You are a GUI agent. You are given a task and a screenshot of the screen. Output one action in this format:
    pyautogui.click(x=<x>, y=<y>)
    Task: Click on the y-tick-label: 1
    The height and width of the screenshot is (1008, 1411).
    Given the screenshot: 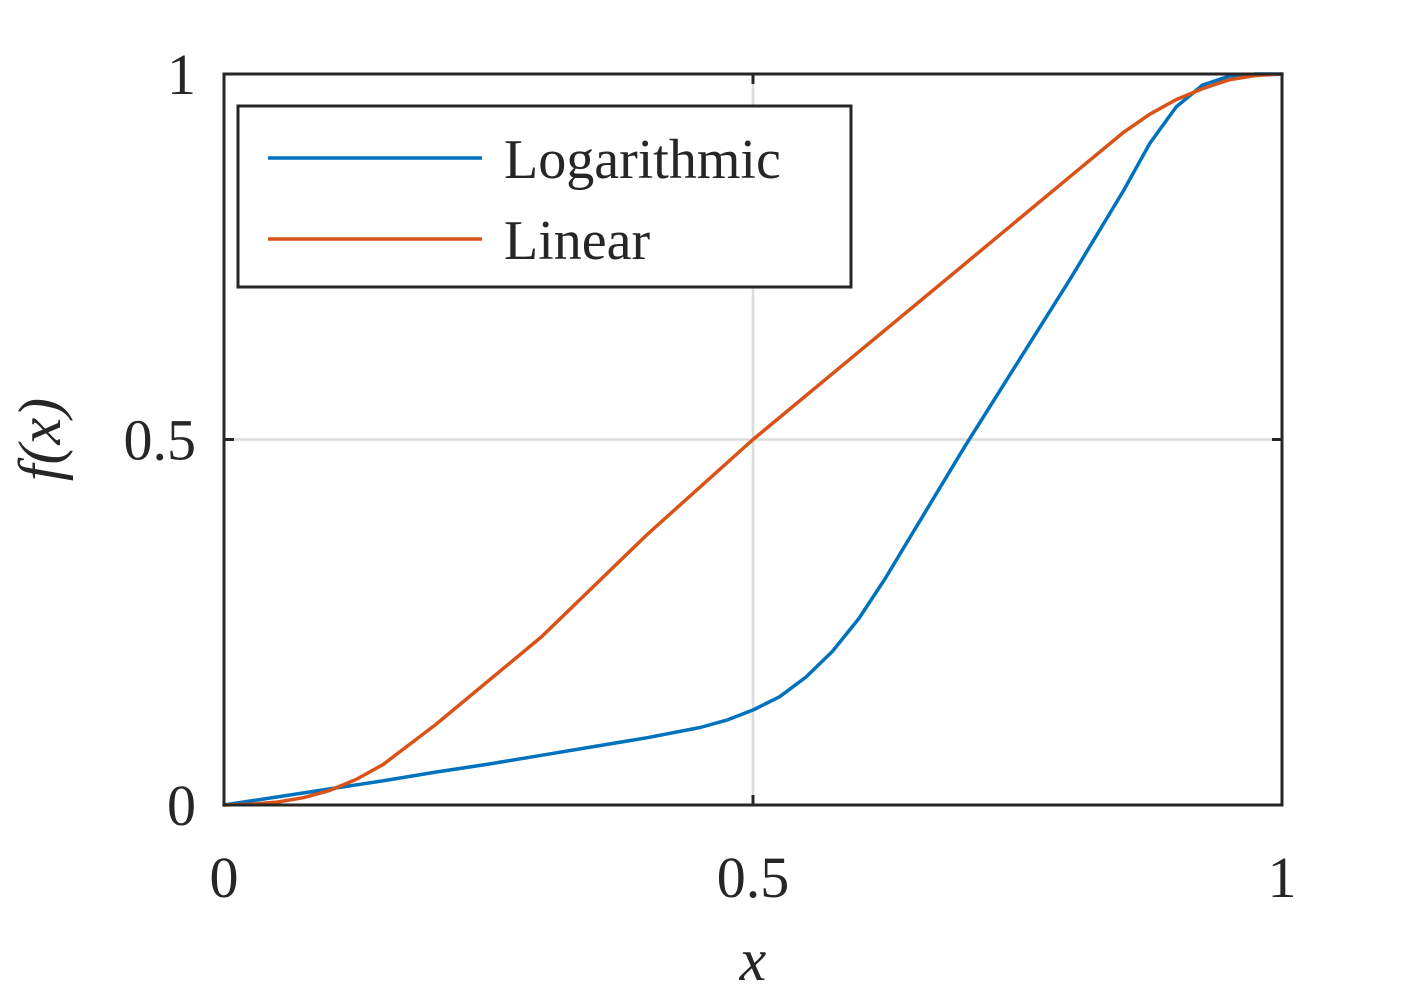 What is the action you would take?
    pyautogui.click(x=181, y=74)
    